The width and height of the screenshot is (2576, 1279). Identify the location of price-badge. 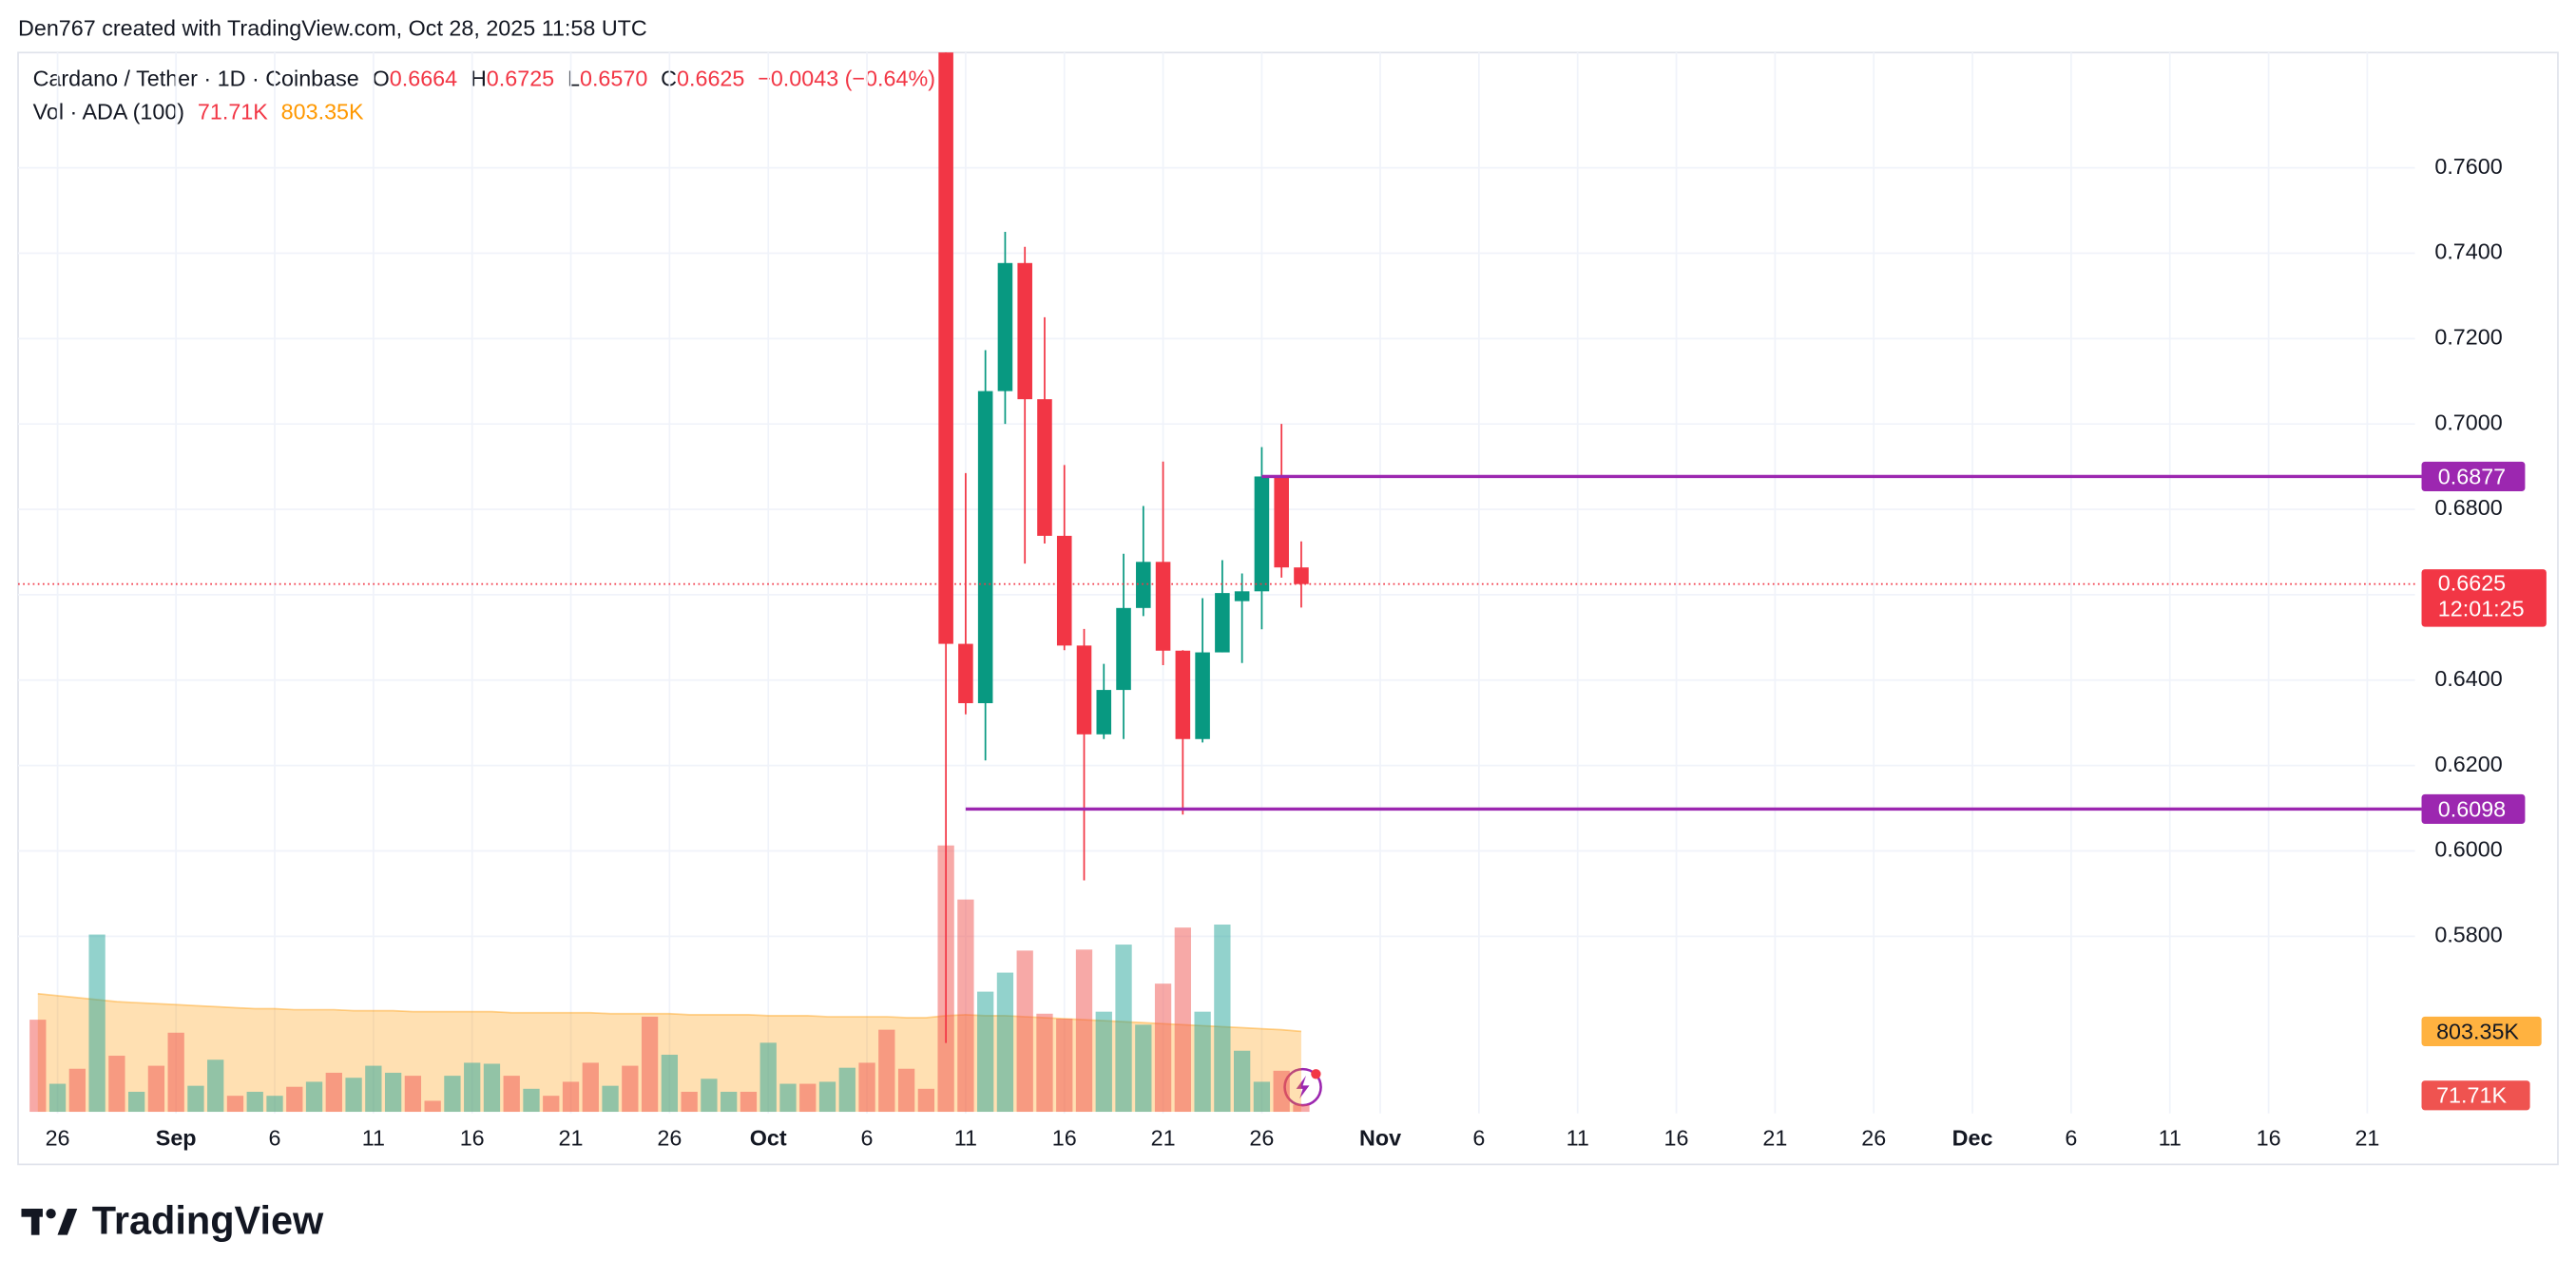
(2484, 598).